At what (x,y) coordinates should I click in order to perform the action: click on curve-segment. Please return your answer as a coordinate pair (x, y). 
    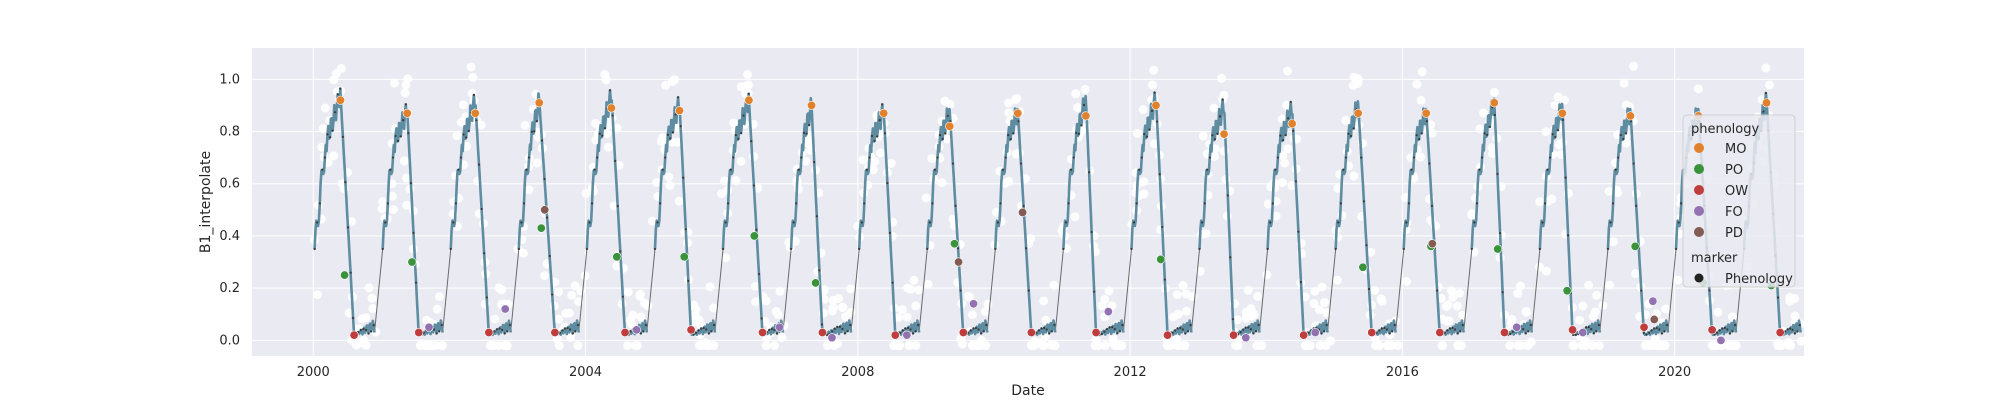
    Looking at the image, I should click on (548, 214).